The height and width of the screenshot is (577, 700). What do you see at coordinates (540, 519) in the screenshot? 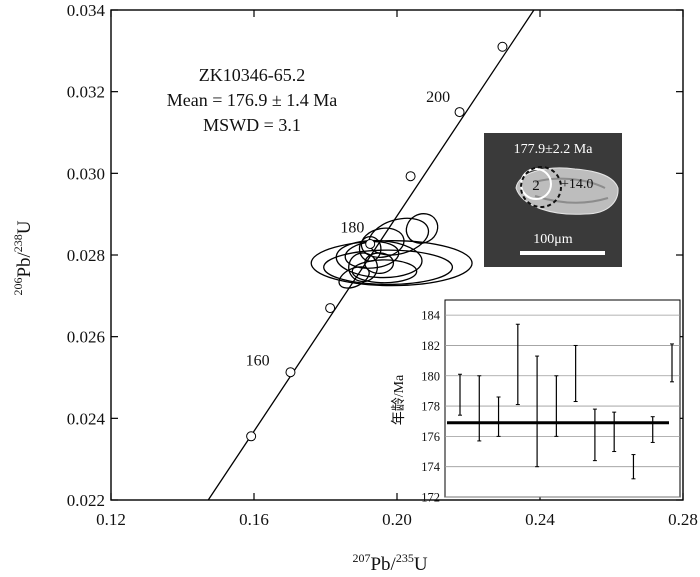
I see `x-tick-label: 0.24` at bounding box center [540, 519].